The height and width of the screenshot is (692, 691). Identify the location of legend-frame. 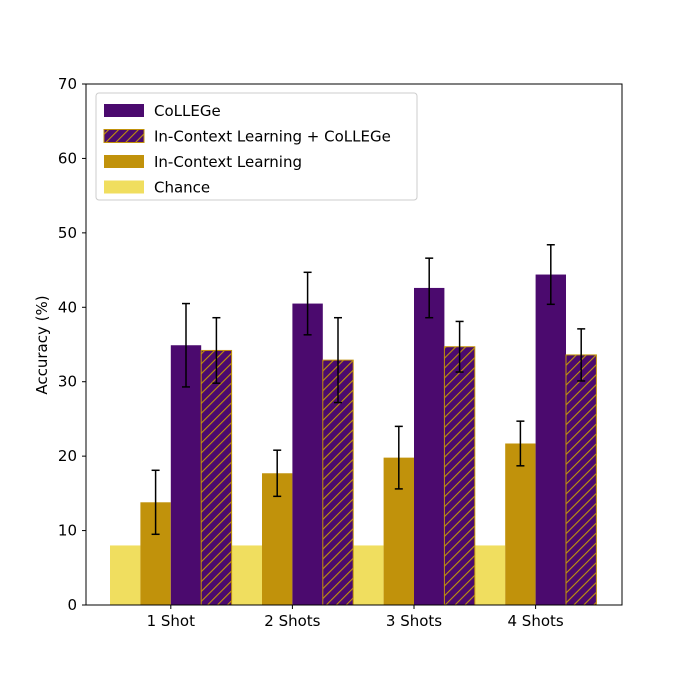
(256, 146).